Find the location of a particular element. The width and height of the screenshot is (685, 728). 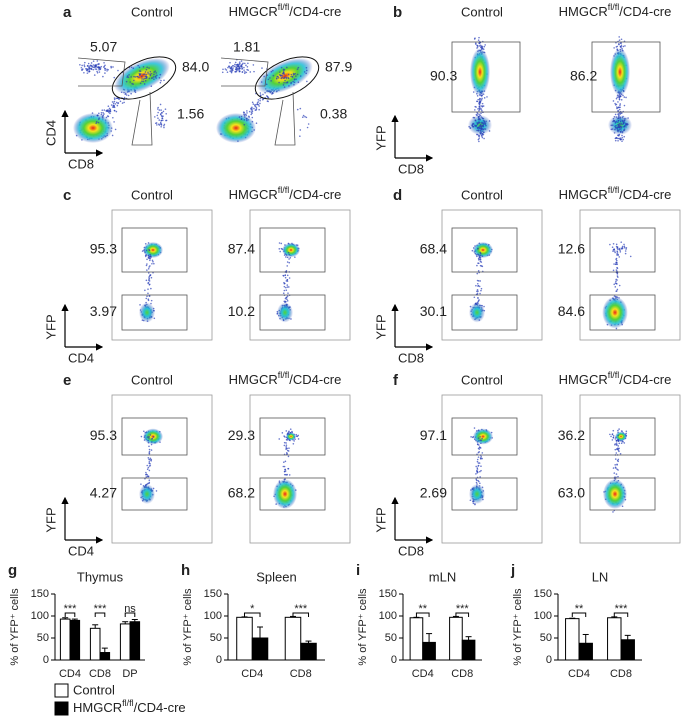

chart-title: LN is located at coordinates (600, 576).